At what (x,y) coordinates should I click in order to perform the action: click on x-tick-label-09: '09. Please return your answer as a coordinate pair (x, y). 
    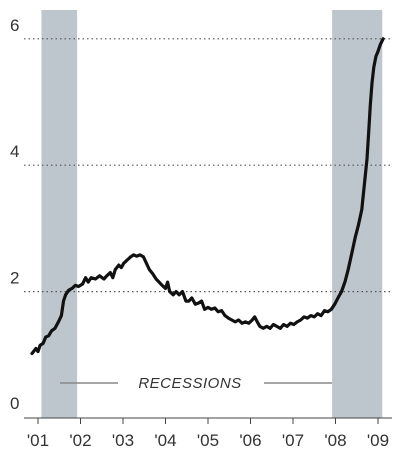
    Looking at the image, I should click on (378, 440).